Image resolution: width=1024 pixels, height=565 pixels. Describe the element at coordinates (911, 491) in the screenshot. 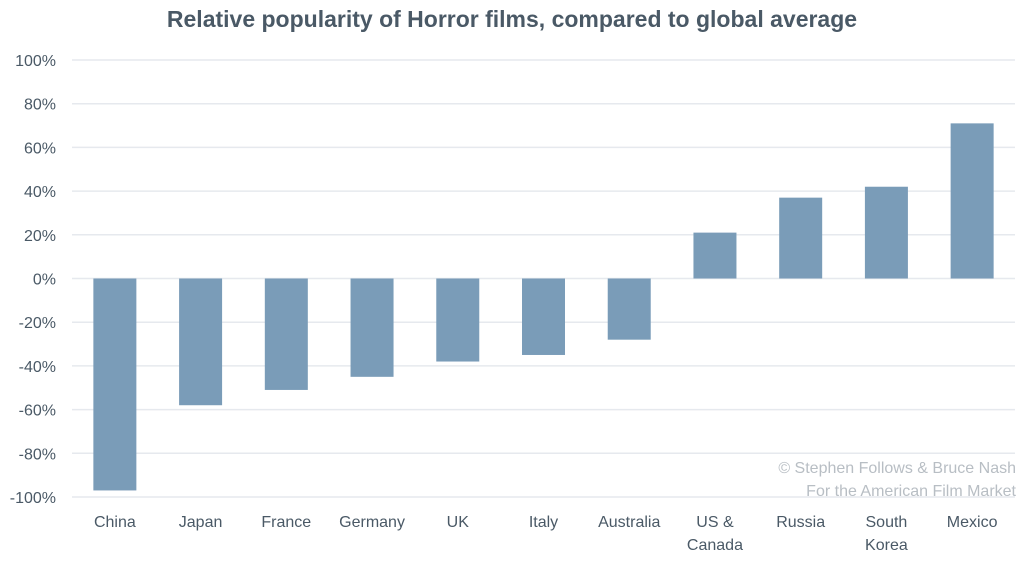

I see `credit-line-2: For the American Film Market` at that location.